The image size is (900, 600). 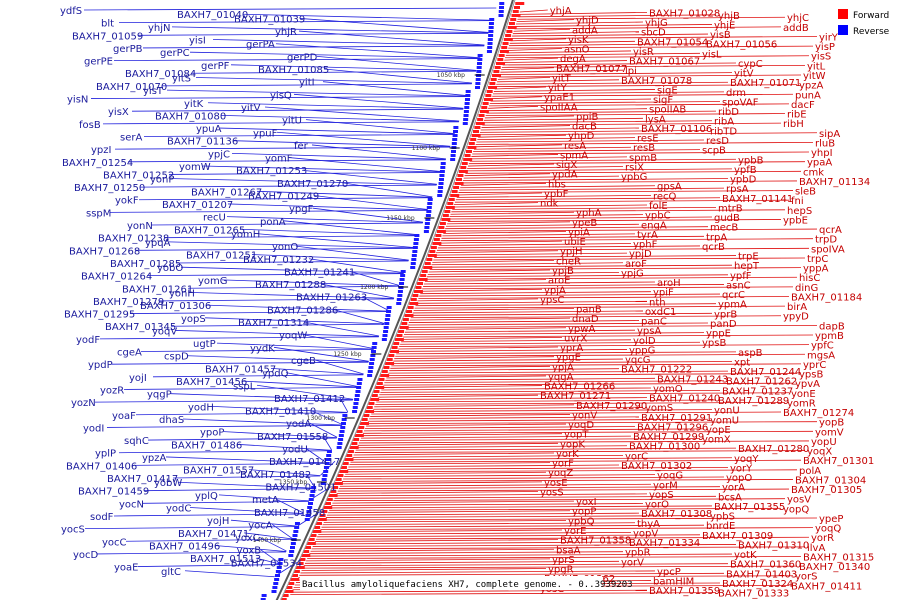 What do you see at coordinates (739, 478) in the screenshot?
I see `forward-feature-label: yopO` at bounding box center [739, 478].